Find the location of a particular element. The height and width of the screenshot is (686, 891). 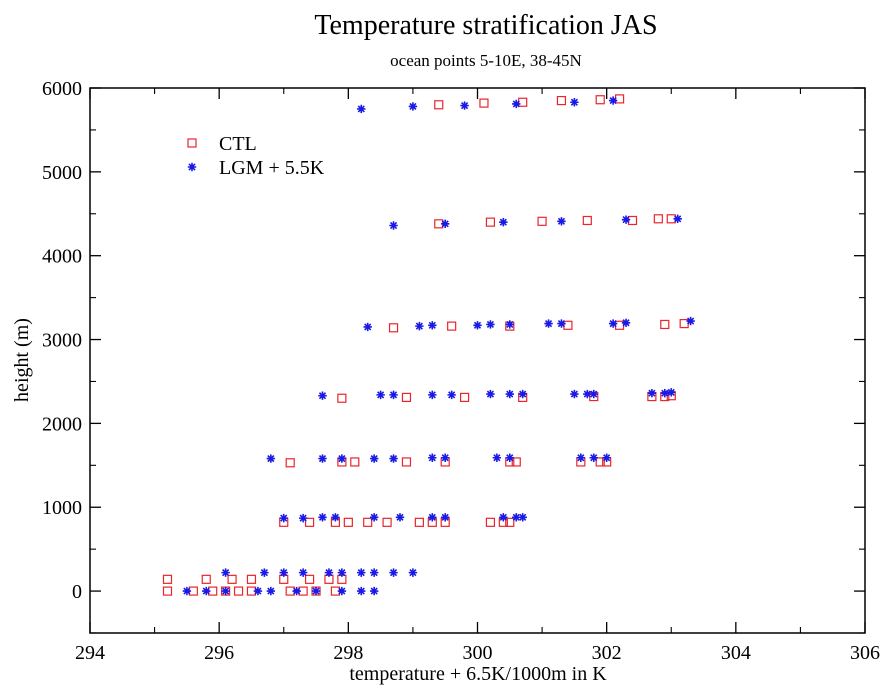

x-tick-label: 302 is located at coordinates (607, 653).